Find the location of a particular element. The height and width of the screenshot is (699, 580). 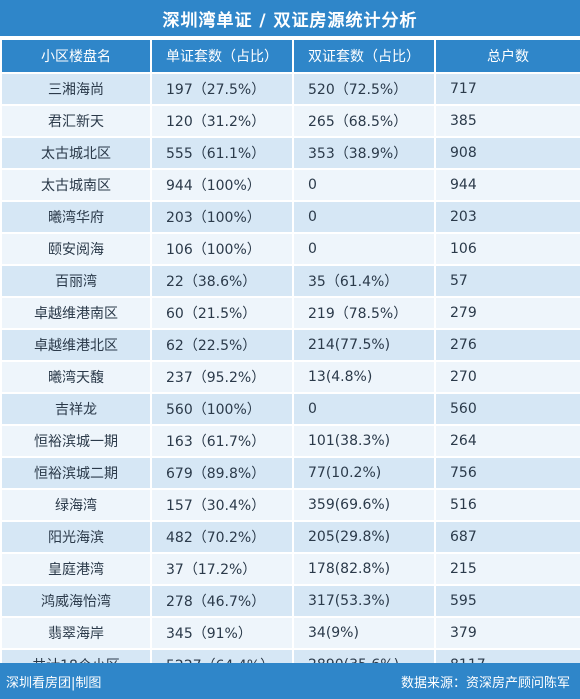

cell-name: 恒裕滨城二期 is located at coordinates (76, 473).